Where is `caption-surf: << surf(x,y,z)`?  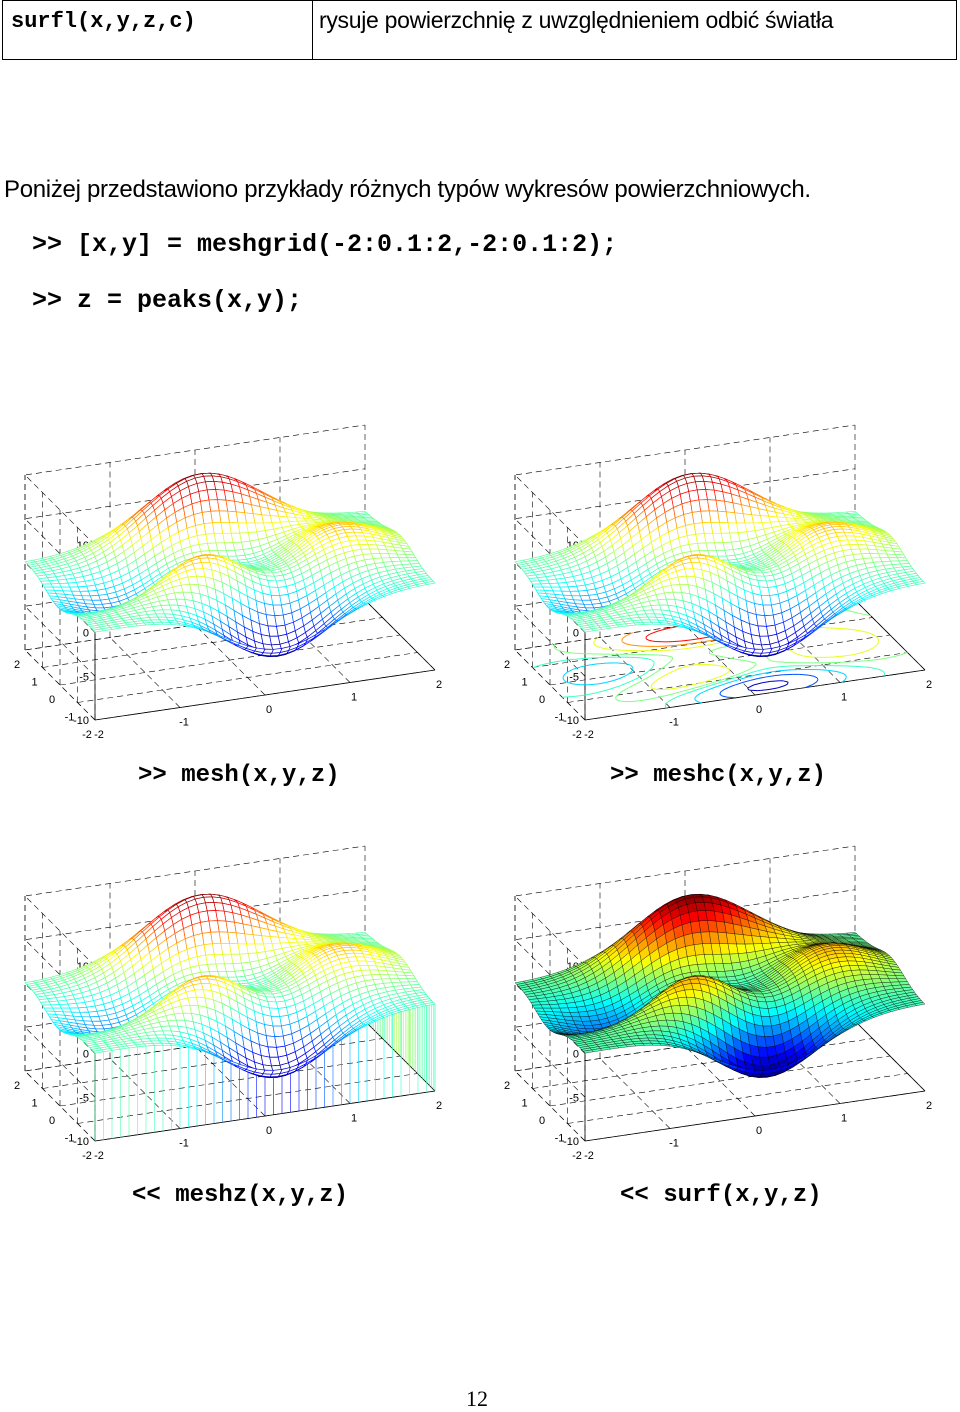 caption-surf: << surf(x,y,z) is located at coordinates (721, 1195).